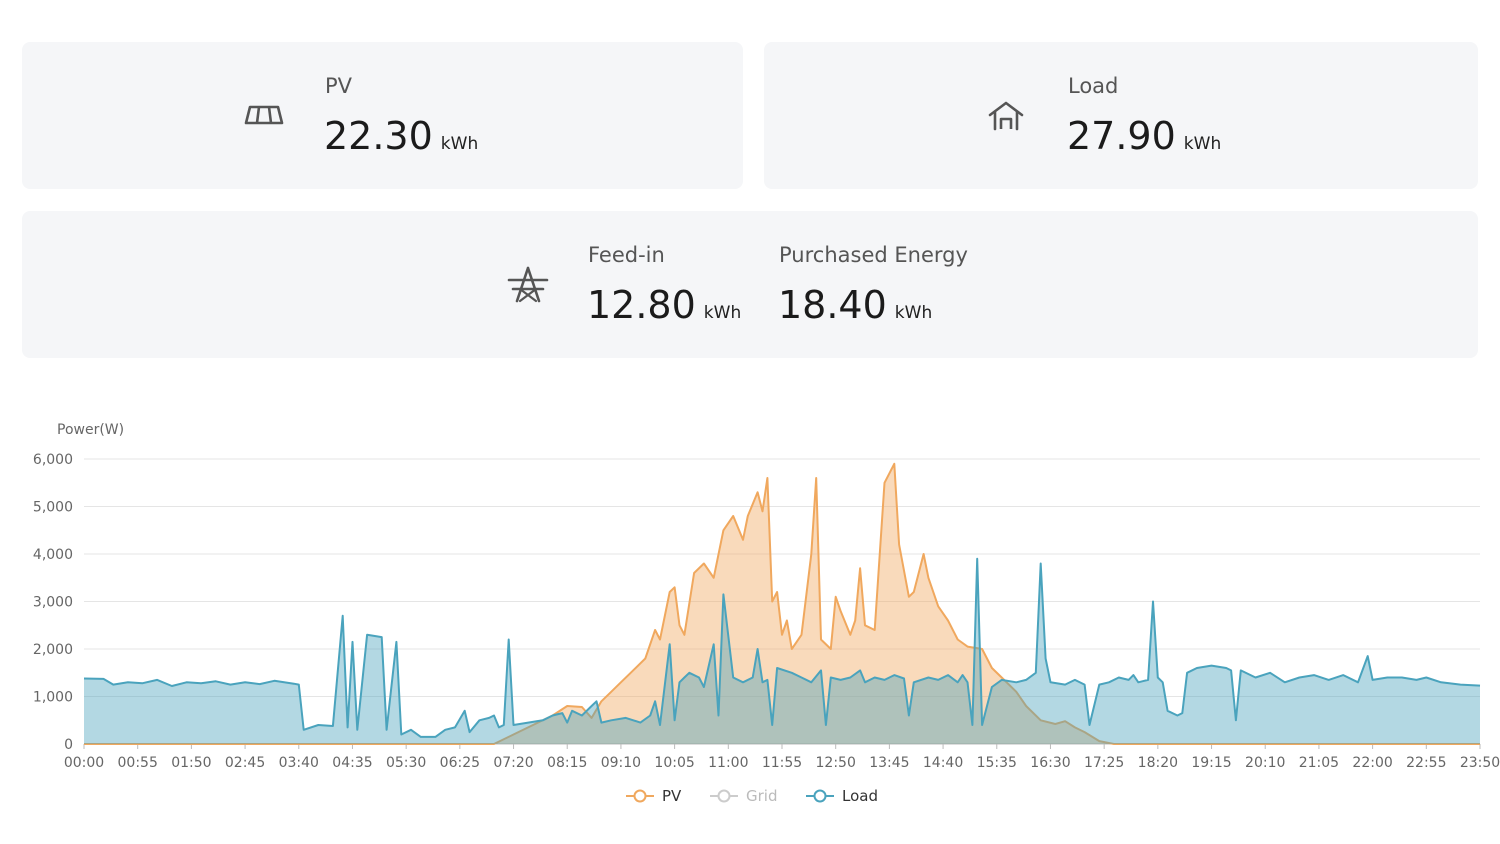 The image size is (1500, 844). I want to click on load-card: Load 27.90 kWh, so click(1121, 115).